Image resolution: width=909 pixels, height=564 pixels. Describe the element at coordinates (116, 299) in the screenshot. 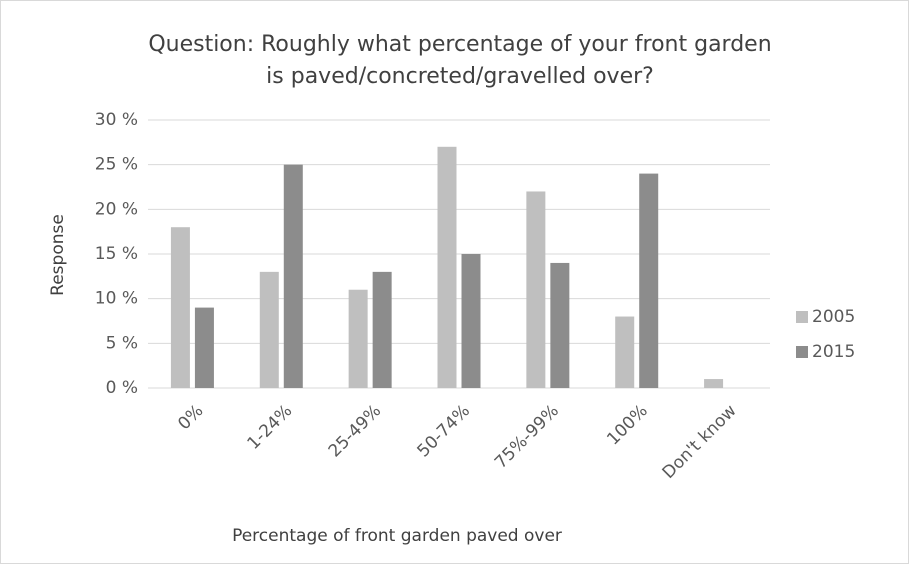

I see `y-tick-label: 10 %` at that location.